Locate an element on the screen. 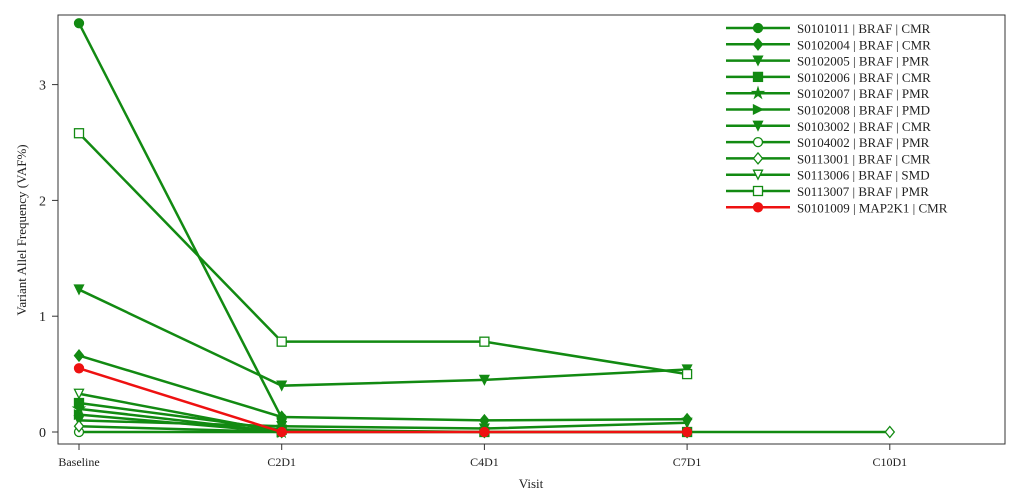 This screenshot has width=1016, height=496. legend-label: S0102004 | BRAF | CMR is located at coordinates (864, 44).